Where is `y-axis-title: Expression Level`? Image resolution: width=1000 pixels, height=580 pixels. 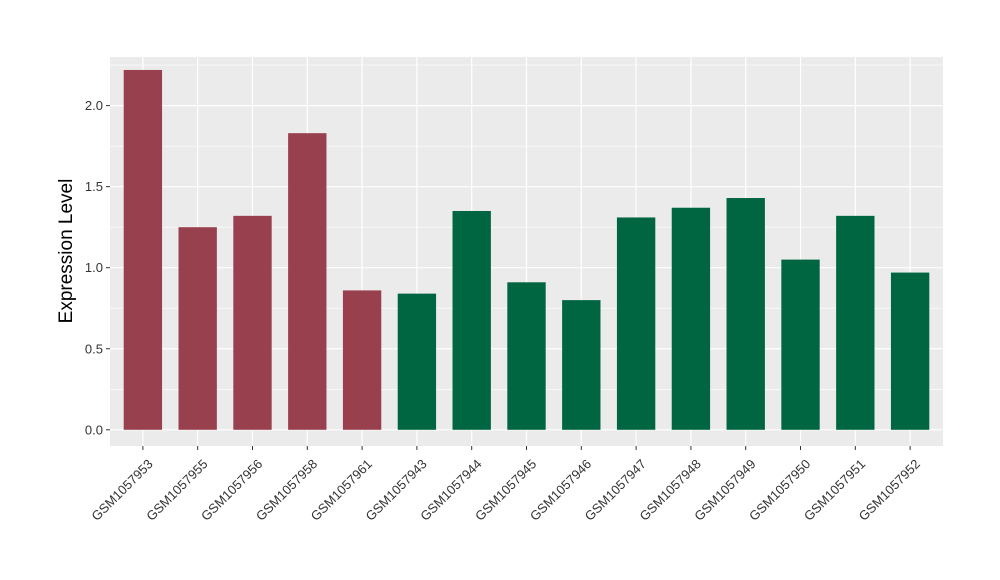
y-axis-title: Expression Level is located at coordinates (66, 251).